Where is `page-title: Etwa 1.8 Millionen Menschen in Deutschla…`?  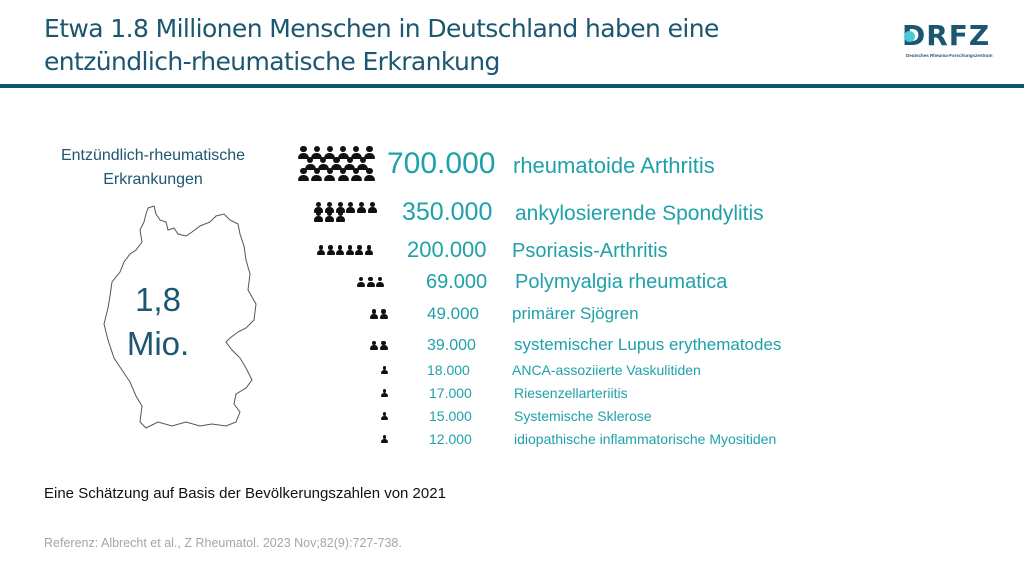
page-title: Etwa 1.8 Millionen Menschen in Deutschla… is located at coordinates (444, 45).